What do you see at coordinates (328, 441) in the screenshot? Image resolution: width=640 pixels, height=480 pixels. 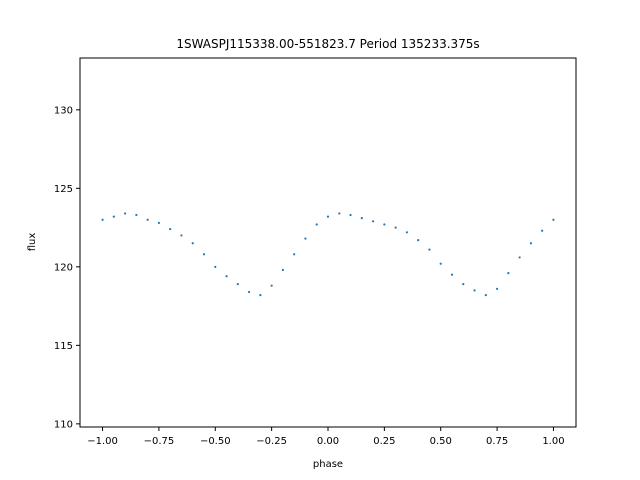 I see `x-tick-label: 0.00` at bounding box center [328, 441].